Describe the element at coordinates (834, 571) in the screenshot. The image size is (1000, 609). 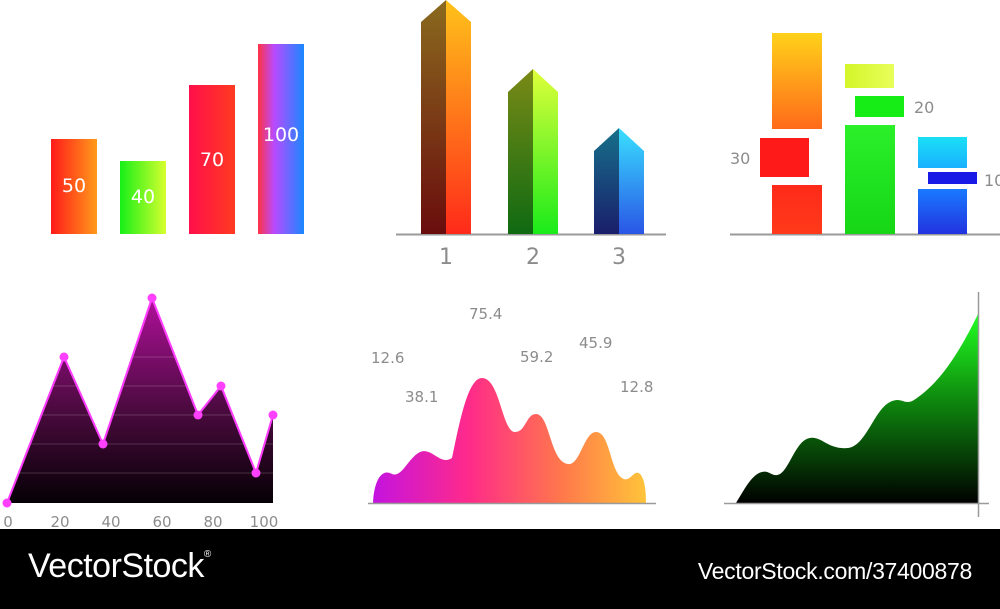
I see `image-id: VectorStock.com/37400878` at that location.